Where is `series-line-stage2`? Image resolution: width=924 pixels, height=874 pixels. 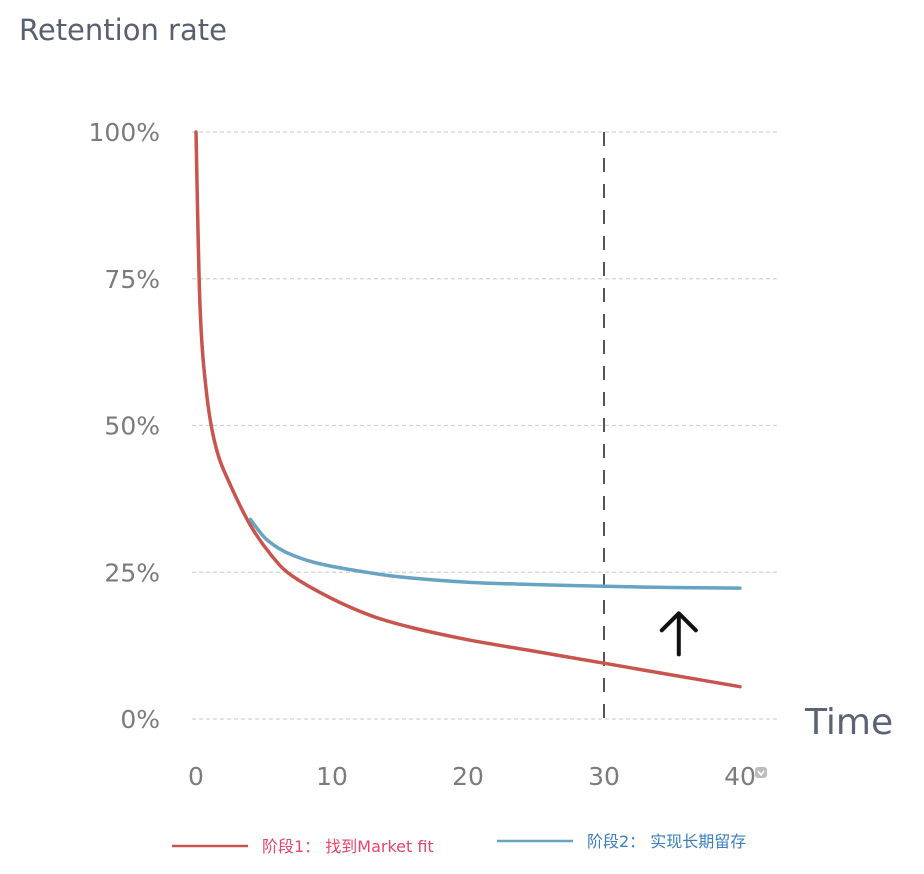 series-line-stage2 is located at coordinates (495, 553).